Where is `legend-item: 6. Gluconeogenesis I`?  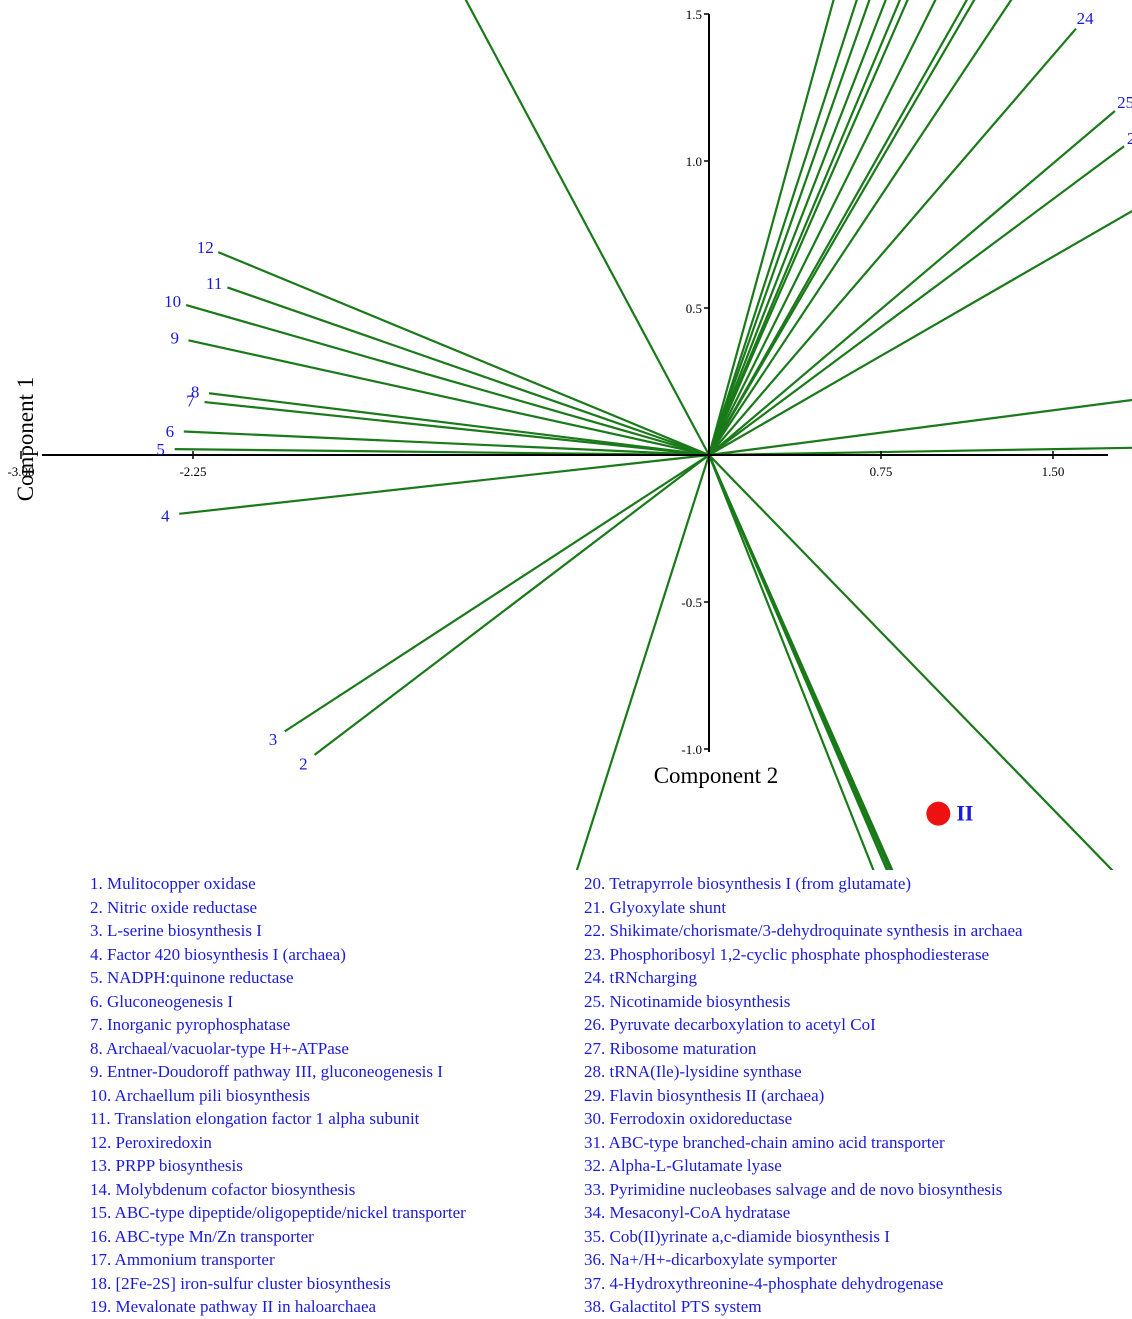
legend-item: 6. Gluconeogenesis I is located at coordinates (162, 1001).